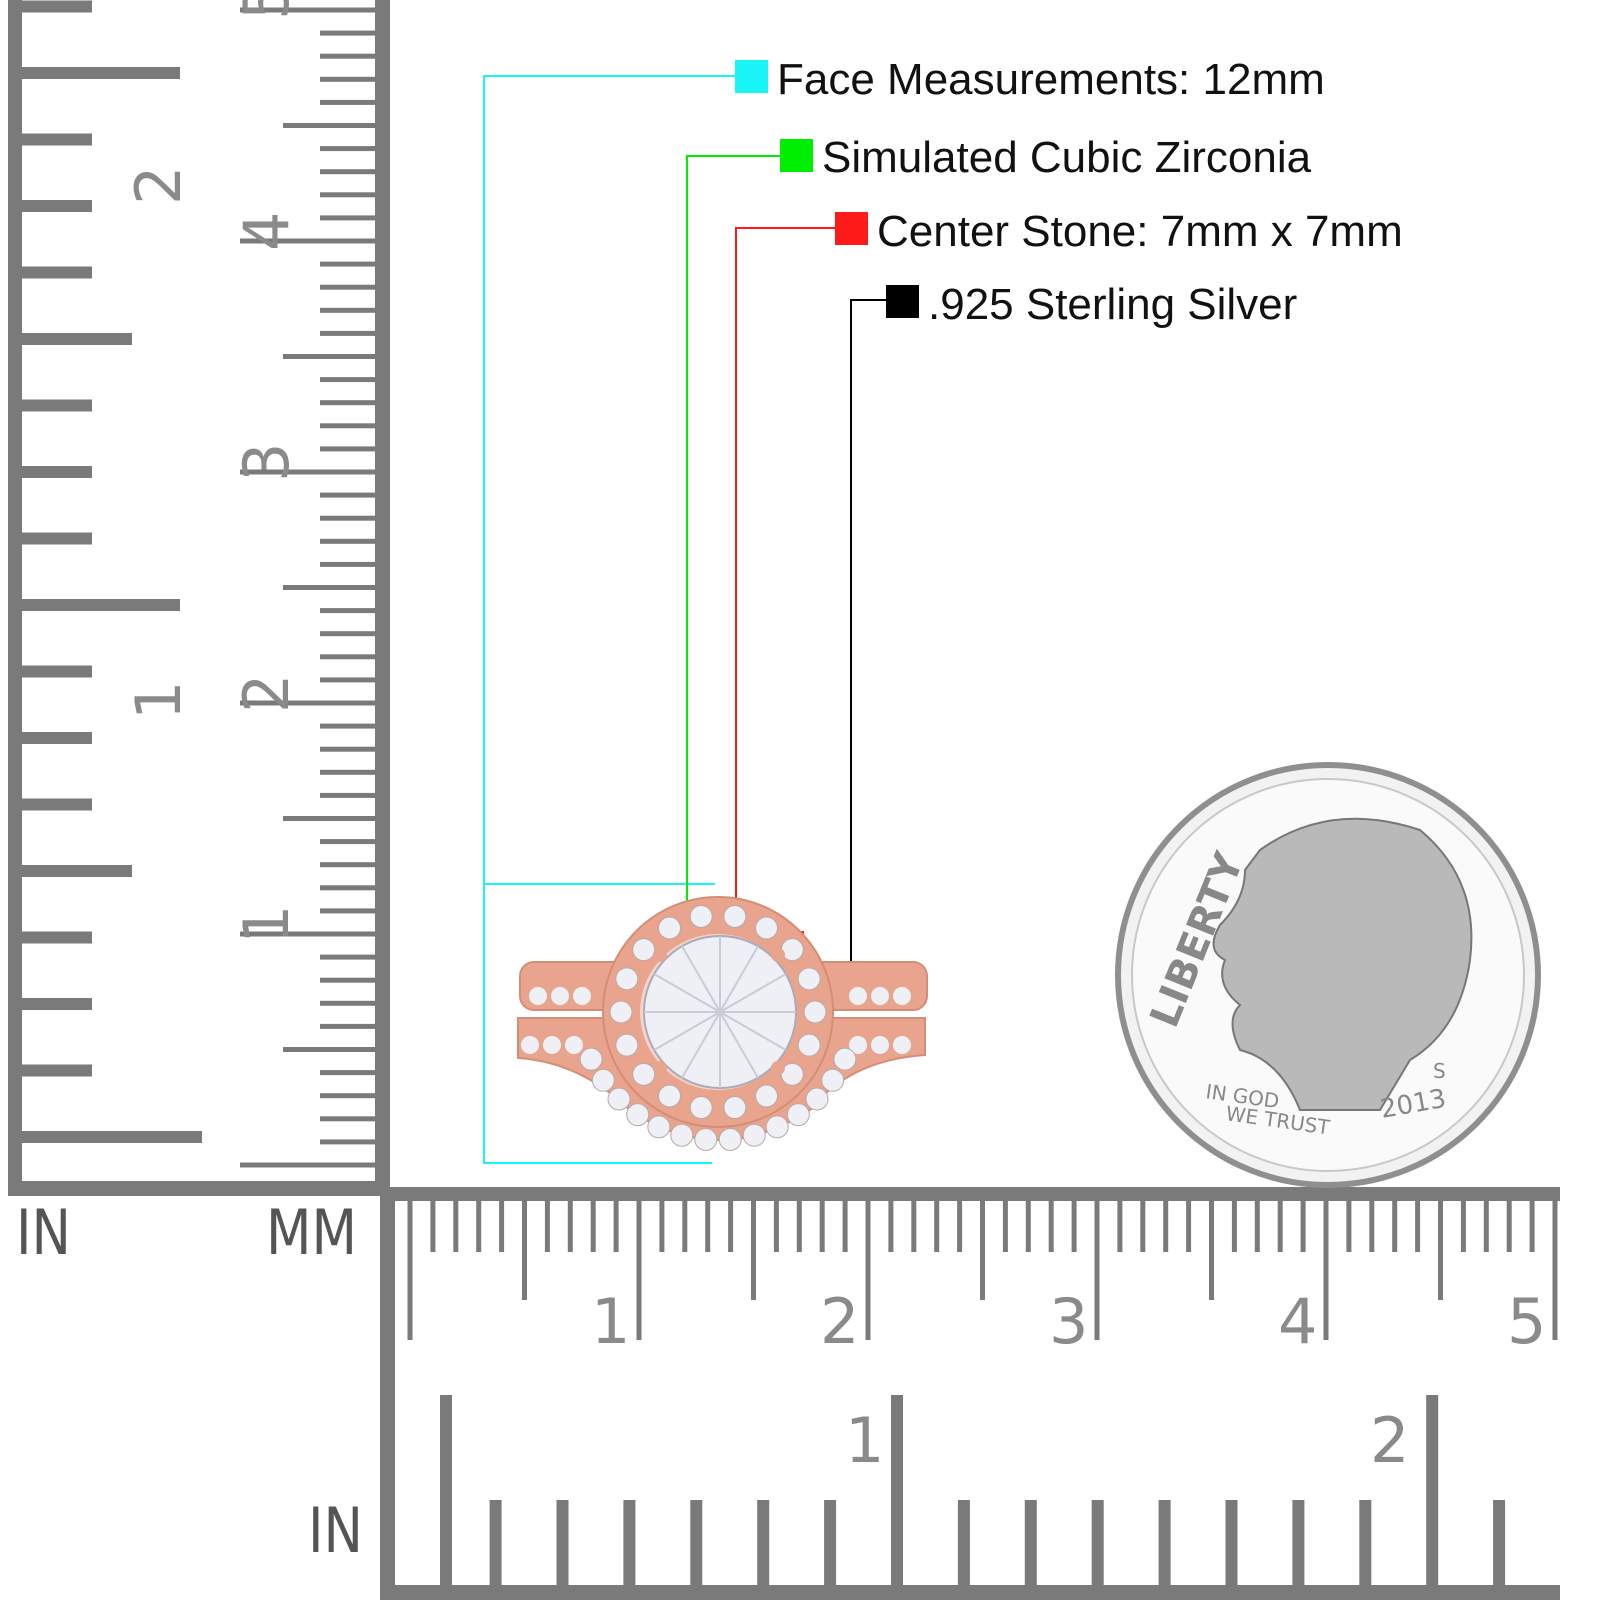 This screenshot has width=1600, height=1600. I want to click on face-measurement-line, so click(609, 619).